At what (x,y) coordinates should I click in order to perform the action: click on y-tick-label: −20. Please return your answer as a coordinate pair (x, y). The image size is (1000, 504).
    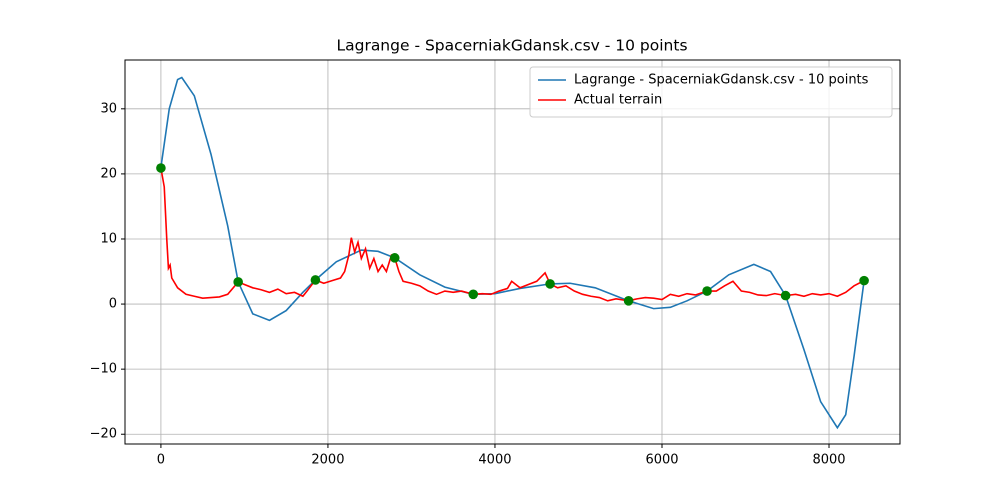
    Looking at the image, I should click on (103, 434).